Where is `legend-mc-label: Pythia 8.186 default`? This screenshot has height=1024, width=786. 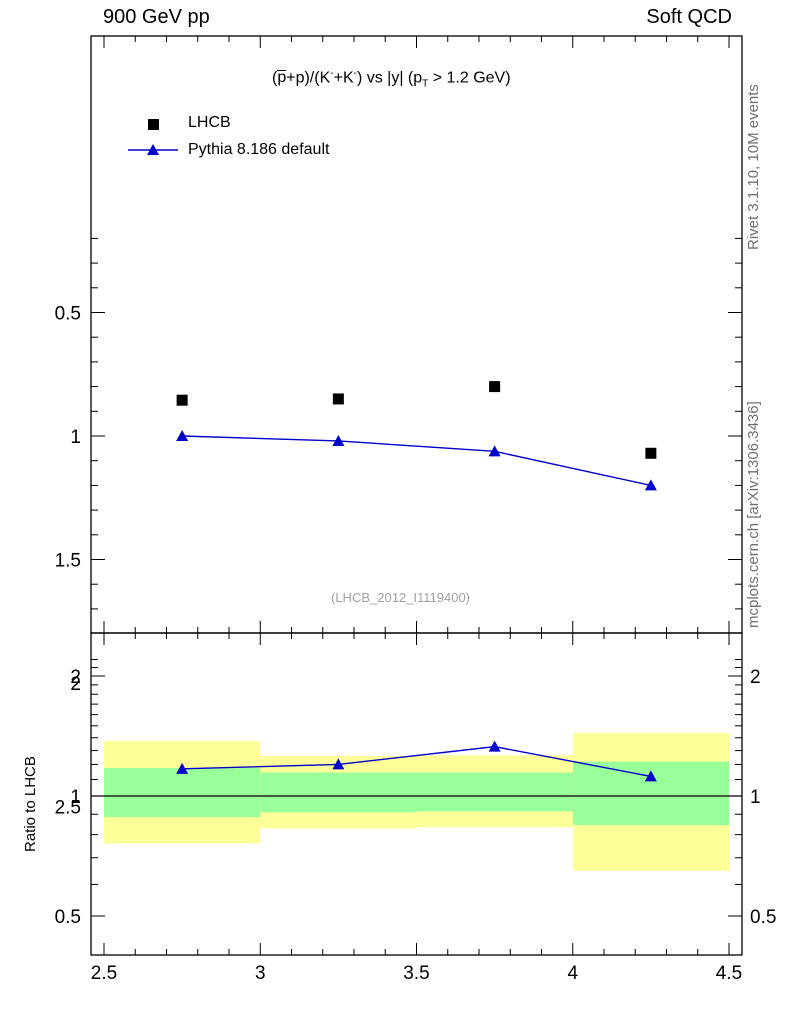
legend-mc-label: Pythia 8.186 default is located at coordinates (259, 149).